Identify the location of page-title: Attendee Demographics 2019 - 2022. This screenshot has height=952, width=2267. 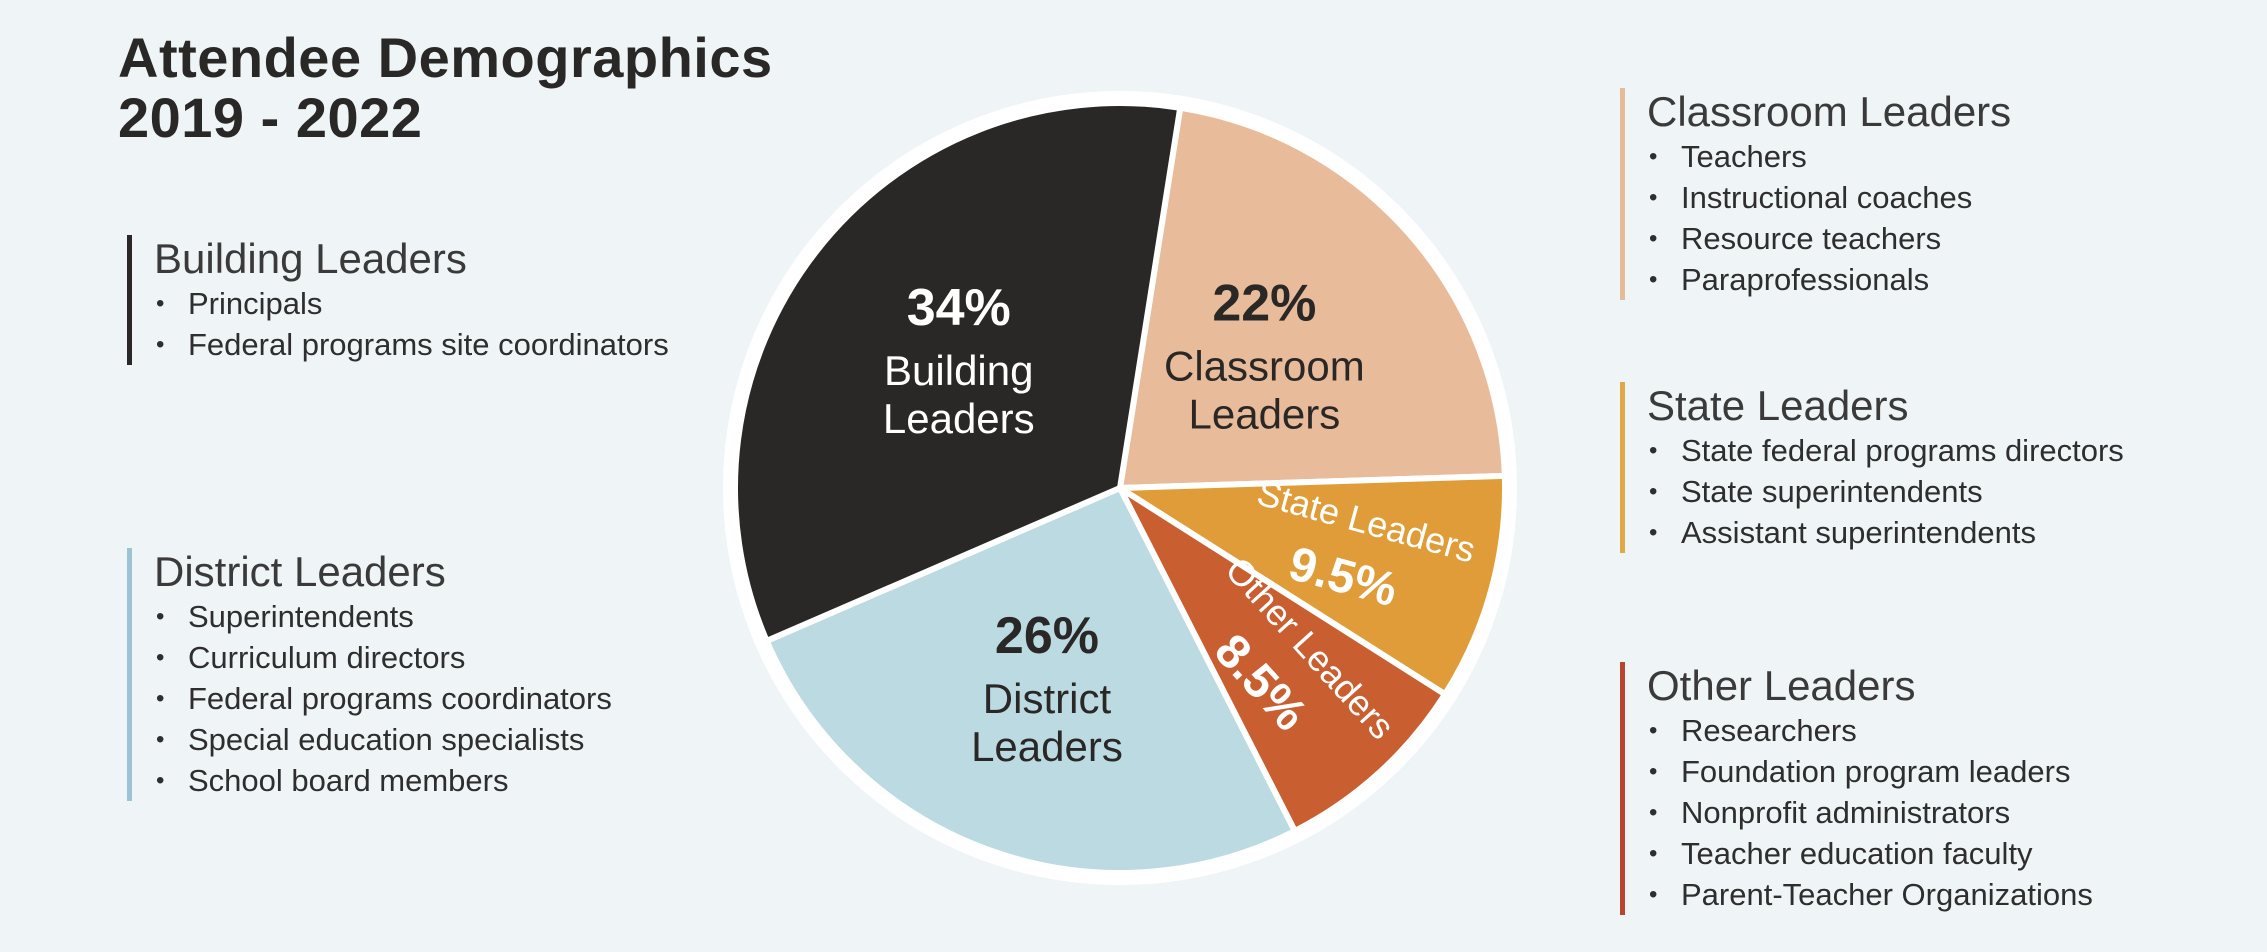
(445, 88).